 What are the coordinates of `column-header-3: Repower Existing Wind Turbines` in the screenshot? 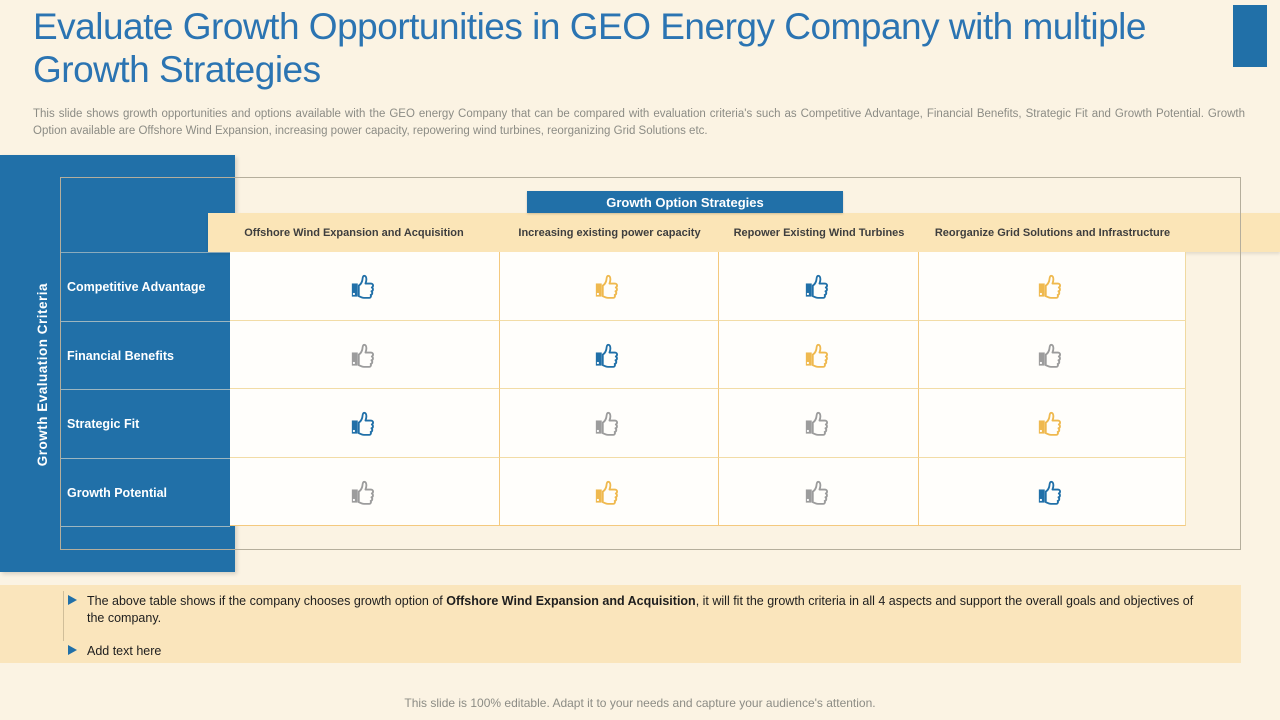 It's located at (819, 232).